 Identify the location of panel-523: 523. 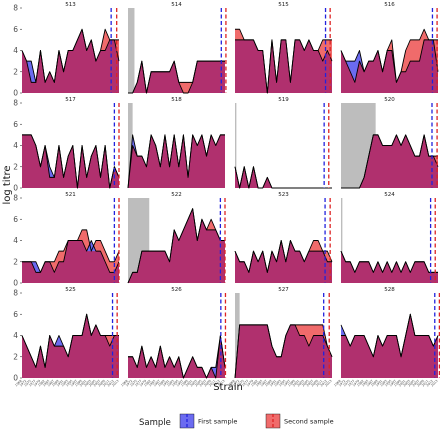
(283, 237).